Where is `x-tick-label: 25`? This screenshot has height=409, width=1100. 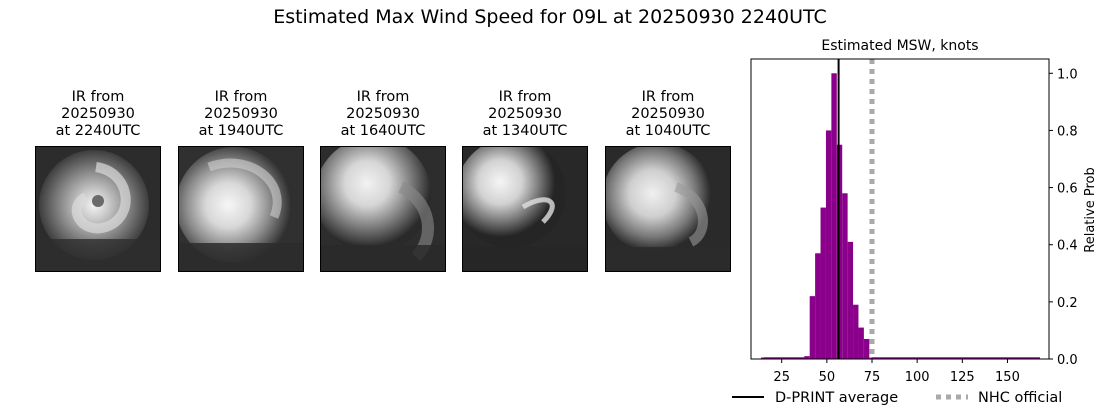
x-tick-label: 25 is located at coordinates (781, 377).